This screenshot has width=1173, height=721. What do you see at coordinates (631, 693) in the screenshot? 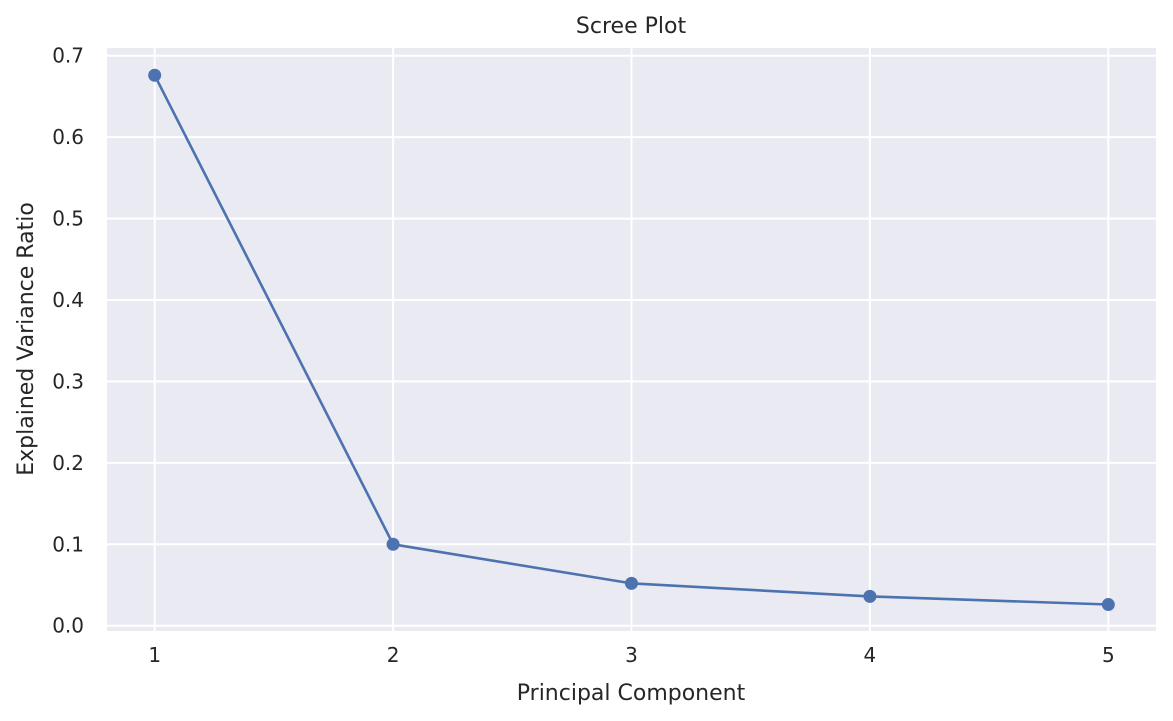
I see `x-axis-label: Principal Component` at bounding box center [631, 693].